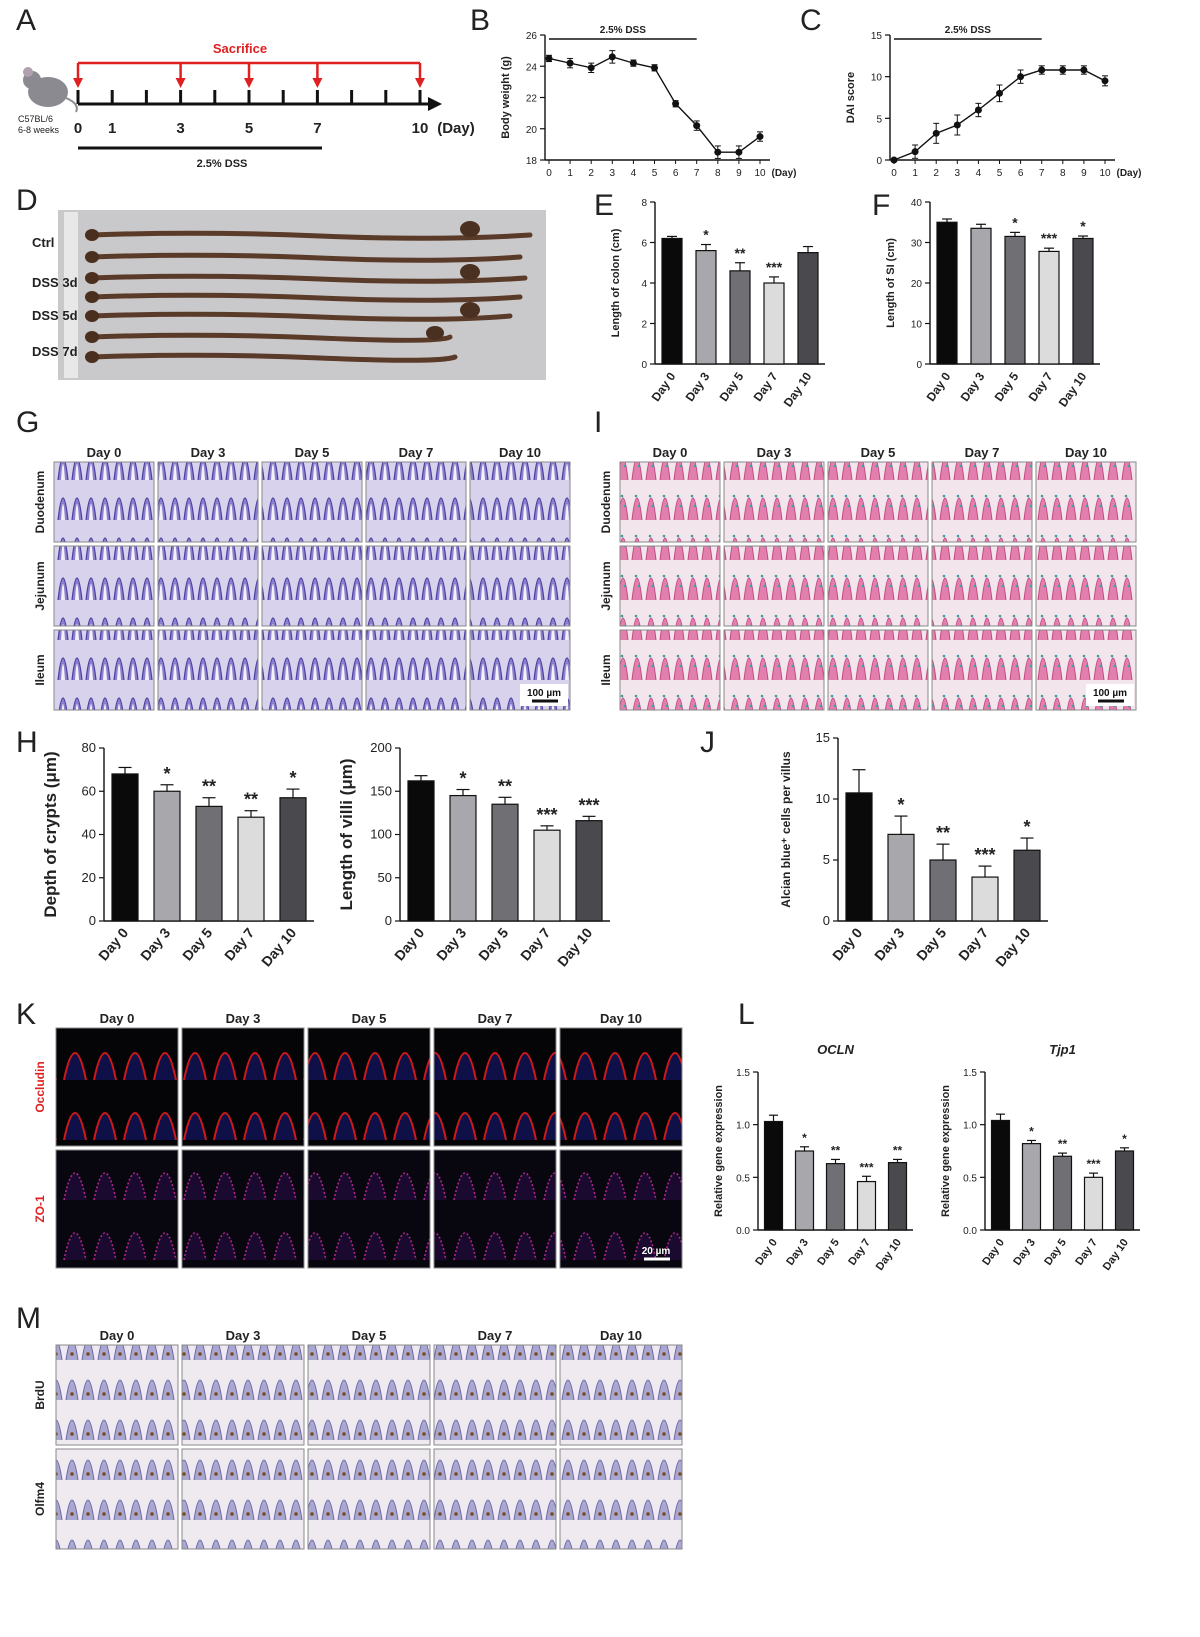 The width and height of the screenshot is (1200, 1637). What do you see at coordinates (506, 97) in the screenshot?
I see `y-axis-label: Body weight (g)` at bounding box center [506, 97].